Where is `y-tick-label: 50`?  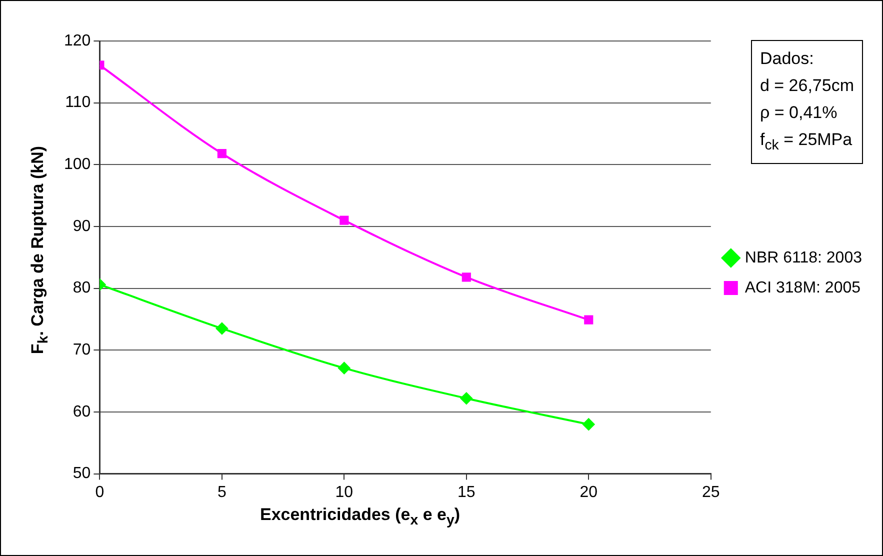 y-tick-label: 50 is located at coordinates (81, 473).